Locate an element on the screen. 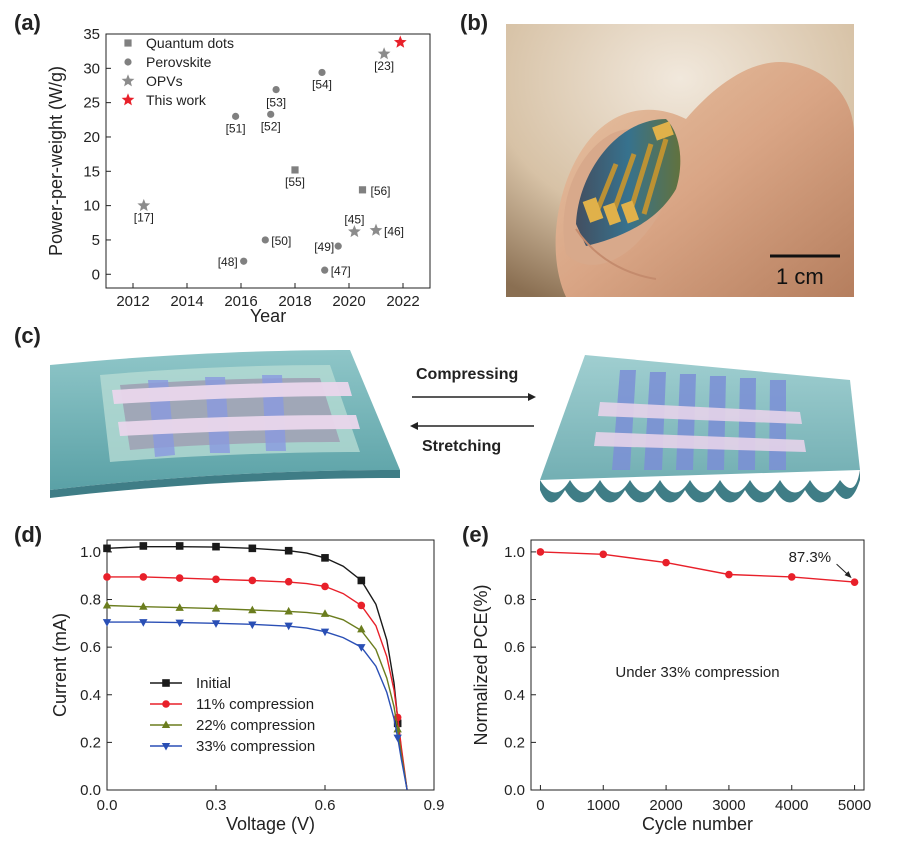 The width and height of the screenshot is (898, 846). point-reference-label: [48] is located at coordinates (228, 262).